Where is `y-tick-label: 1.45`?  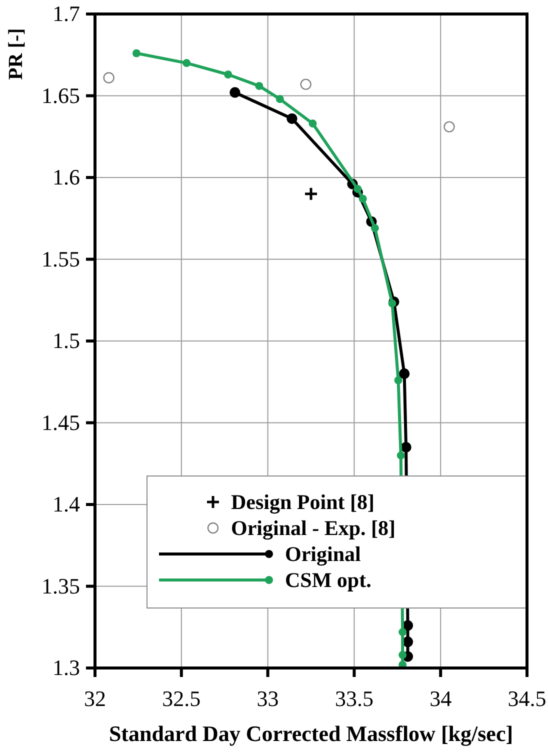 y-tick-label: 1.45 is located at coordinates (61, 422).